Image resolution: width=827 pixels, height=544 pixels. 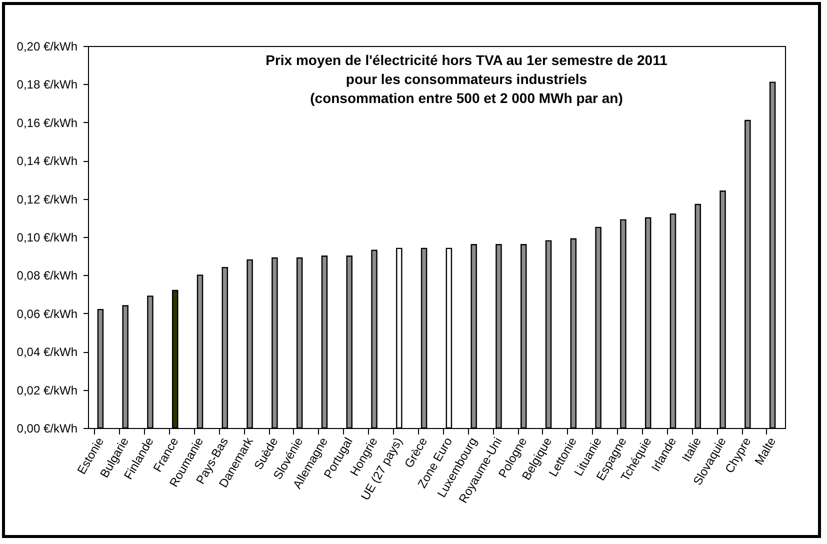 What do you see at coordinates (47, 429) in the screenshot?
I see `y-tick-label: 0,00 €/kWh` at bounding box center [47, 429].